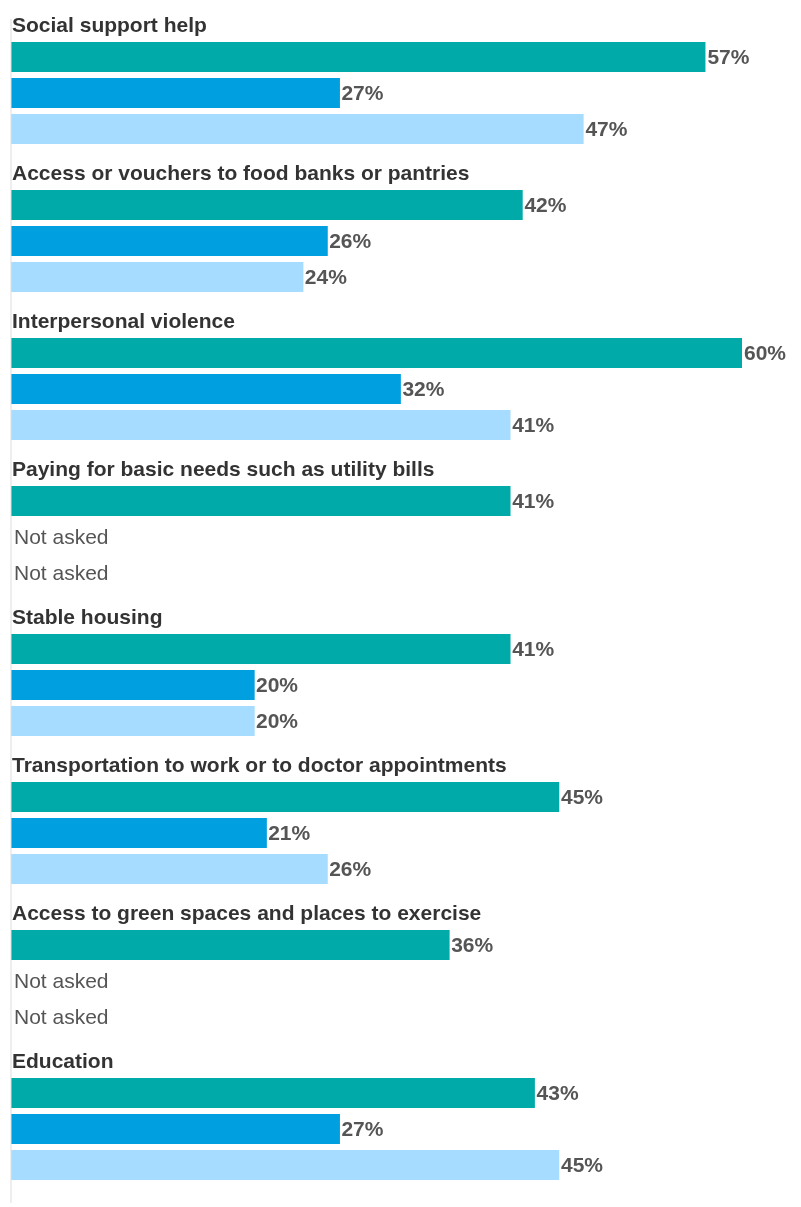  What do you see at coordinates (545, 204) in the screenshot?
I see `data-label: 42%` at bounding box center [545, 204].